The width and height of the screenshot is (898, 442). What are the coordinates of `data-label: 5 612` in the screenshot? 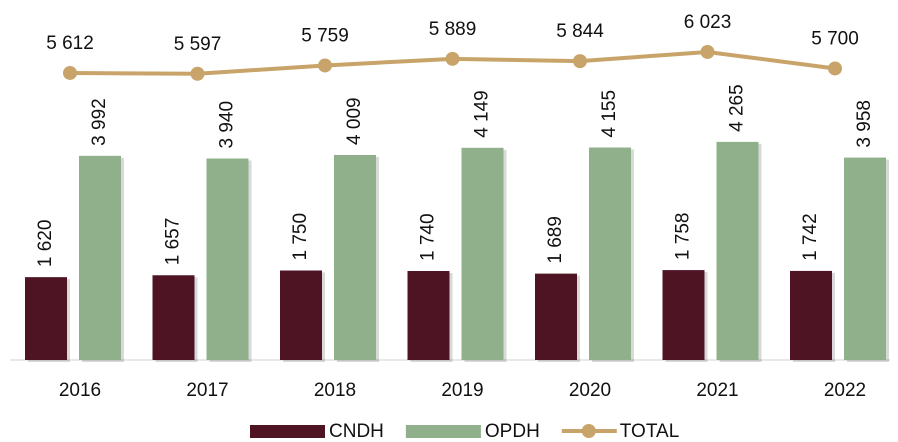 It's located at (70, 43).